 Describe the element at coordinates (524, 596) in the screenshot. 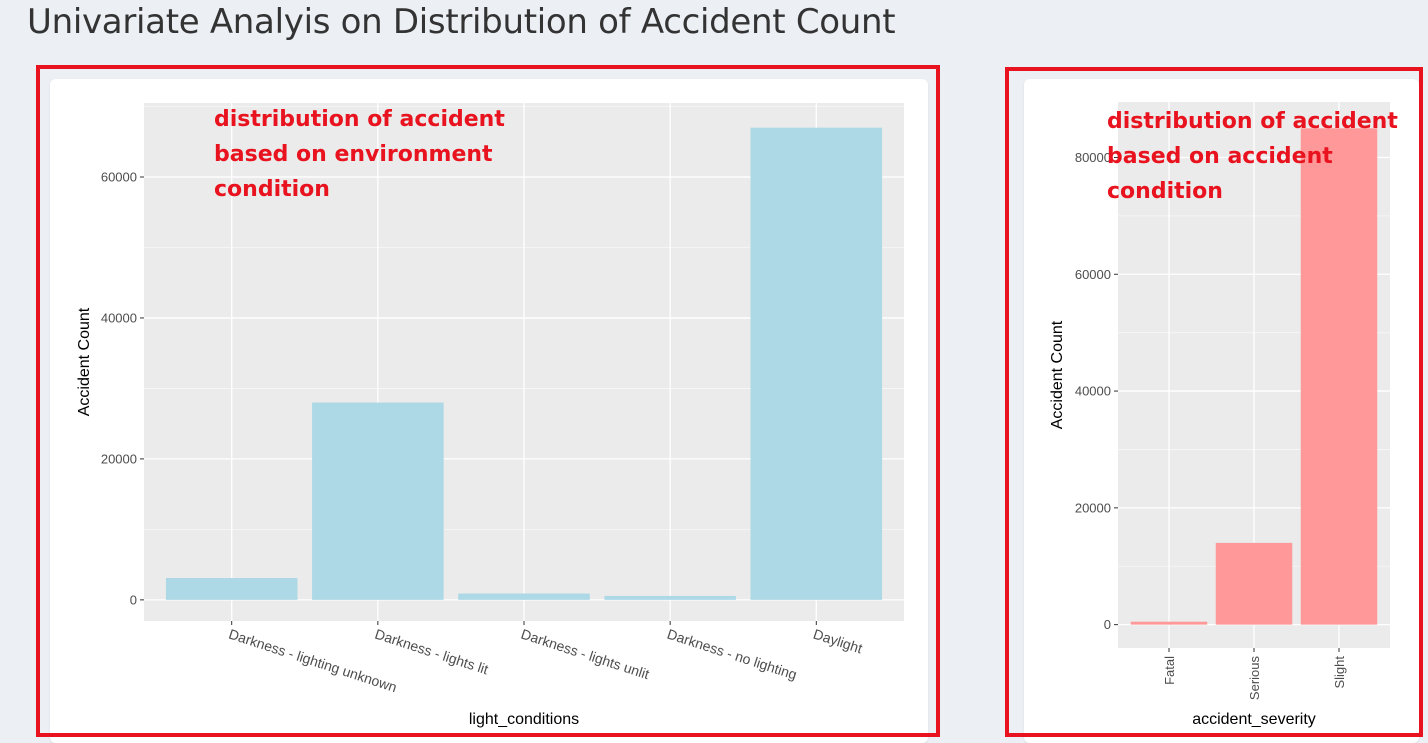

I see `bar-darkness-lights-unlit` at that location.